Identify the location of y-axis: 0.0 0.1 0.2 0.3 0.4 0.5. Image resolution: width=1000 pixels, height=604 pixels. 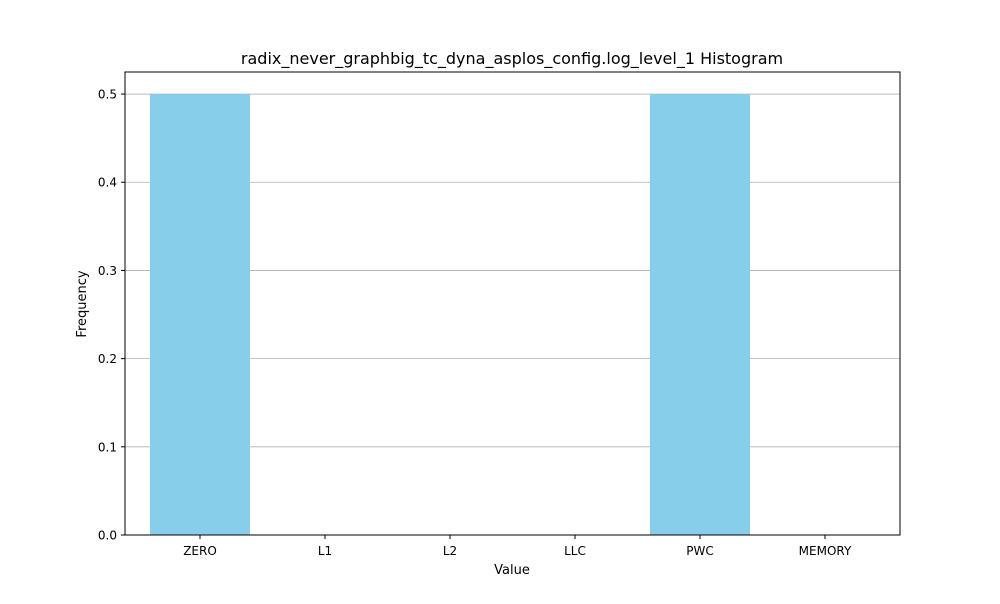
(111, 315).